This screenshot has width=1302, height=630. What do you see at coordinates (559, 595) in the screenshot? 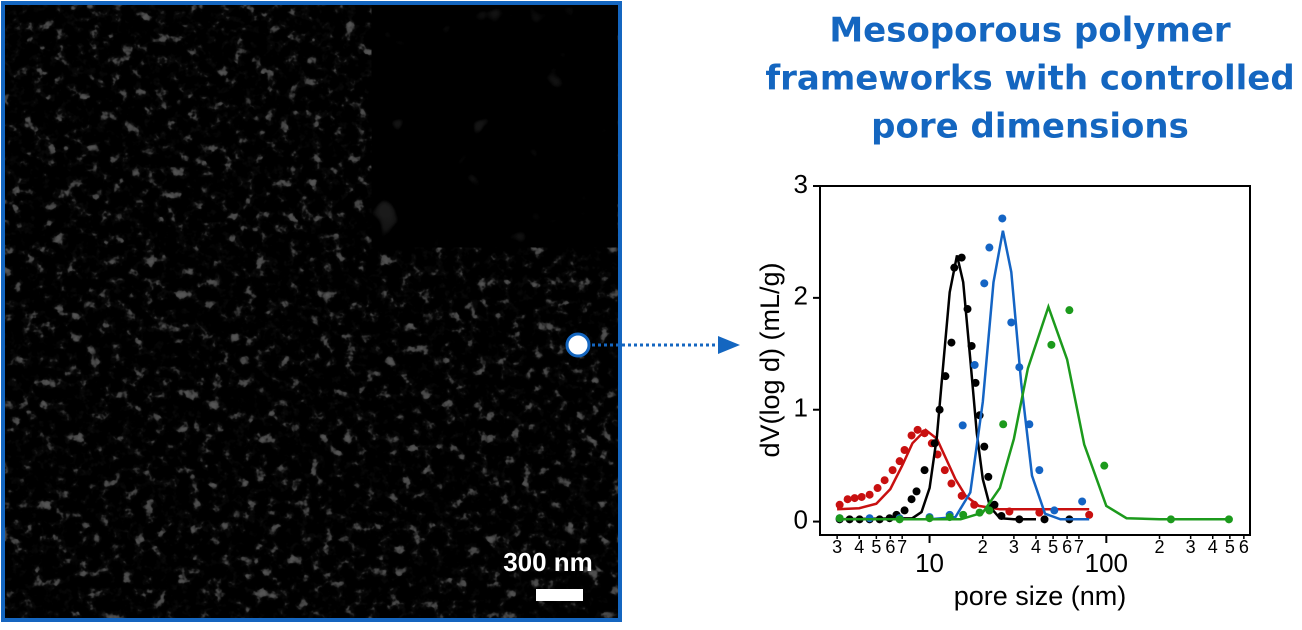
I see `scale-bar` at bounding box center [559, 595].